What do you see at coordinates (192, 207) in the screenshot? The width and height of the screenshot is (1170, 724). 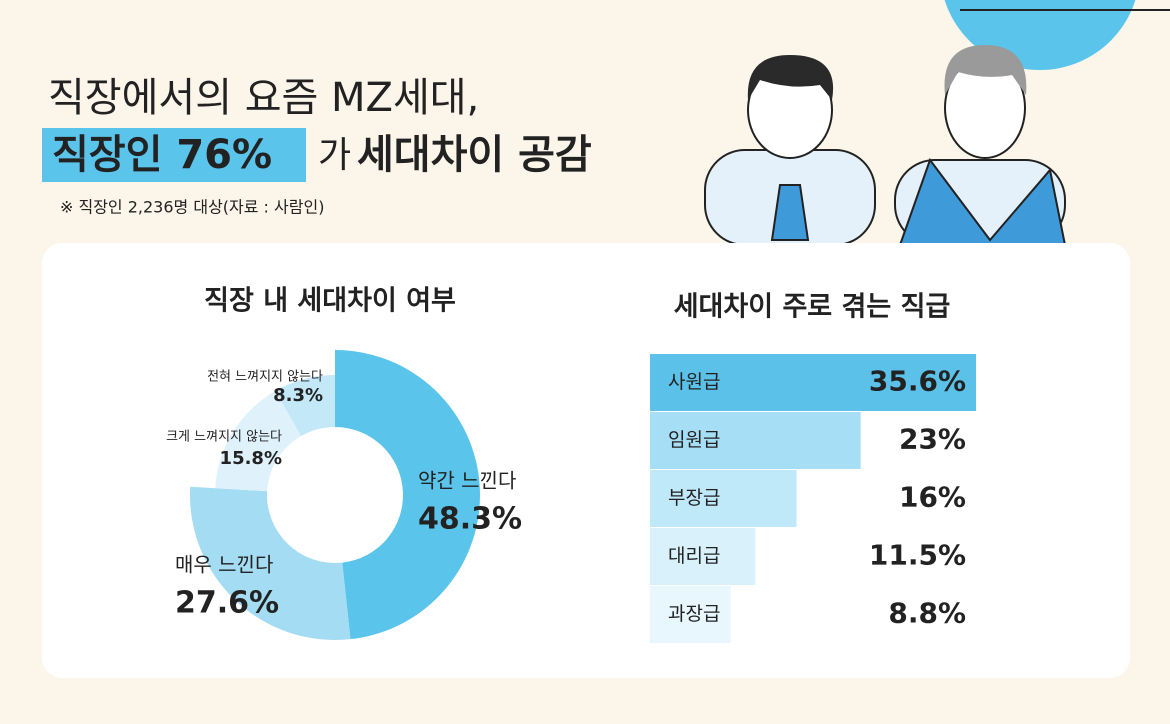 I see `note: ※ 직장인 2,236명 대상(자료 : 사람인)` at bounding box center [192, 207].